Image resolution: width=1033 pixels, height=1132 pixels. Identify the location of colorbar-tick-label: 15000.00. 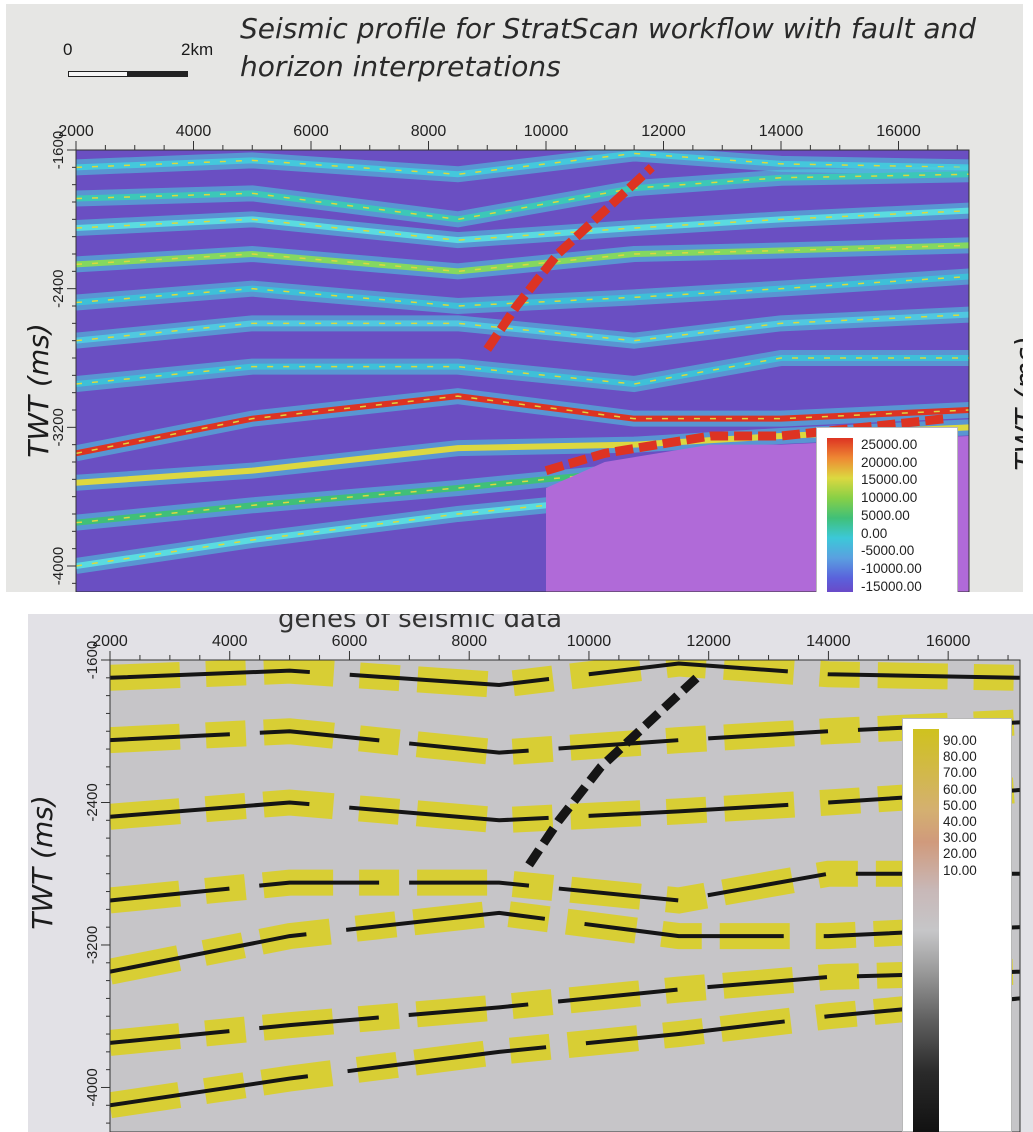
(889, 480).